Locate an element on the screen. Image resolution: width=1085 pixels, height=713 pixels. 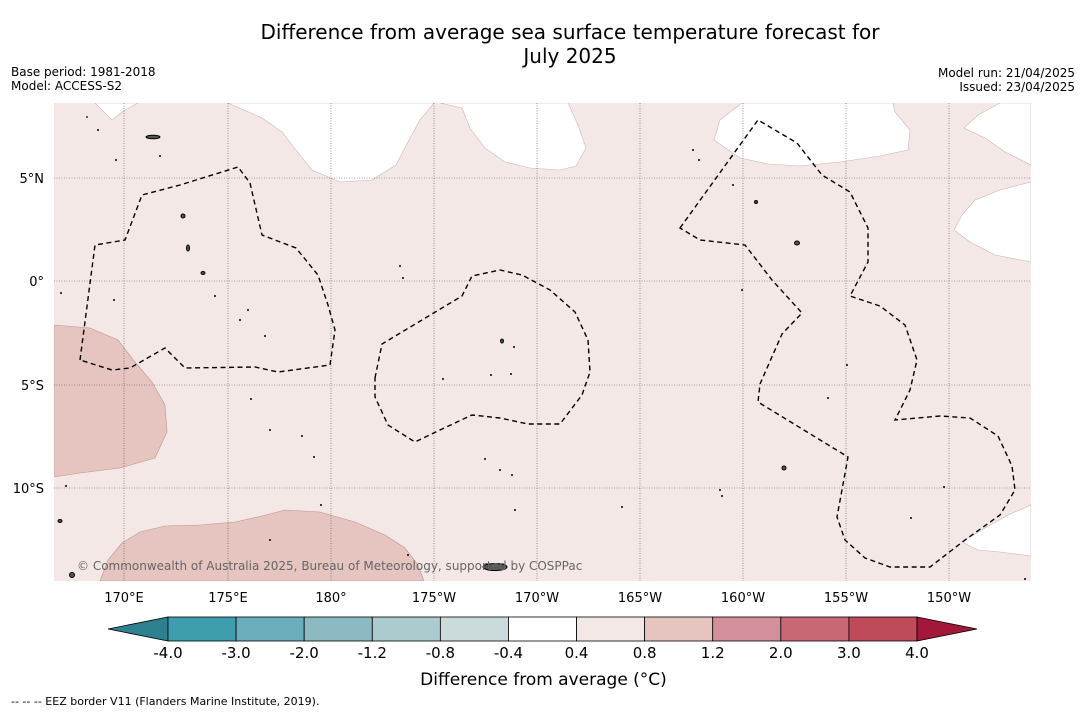
colorbar-tick-label: -3.0 is located at coordinates (235, 653).